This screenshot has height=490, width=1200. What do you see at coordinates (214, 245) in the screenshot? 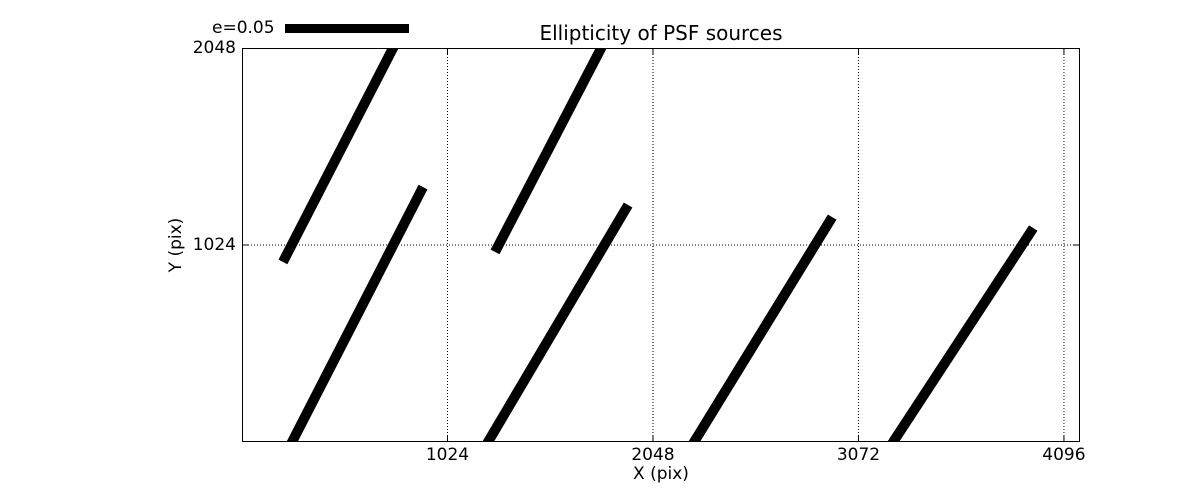
I see `y-tick-label: 1024` at bounding box center [214, 245].